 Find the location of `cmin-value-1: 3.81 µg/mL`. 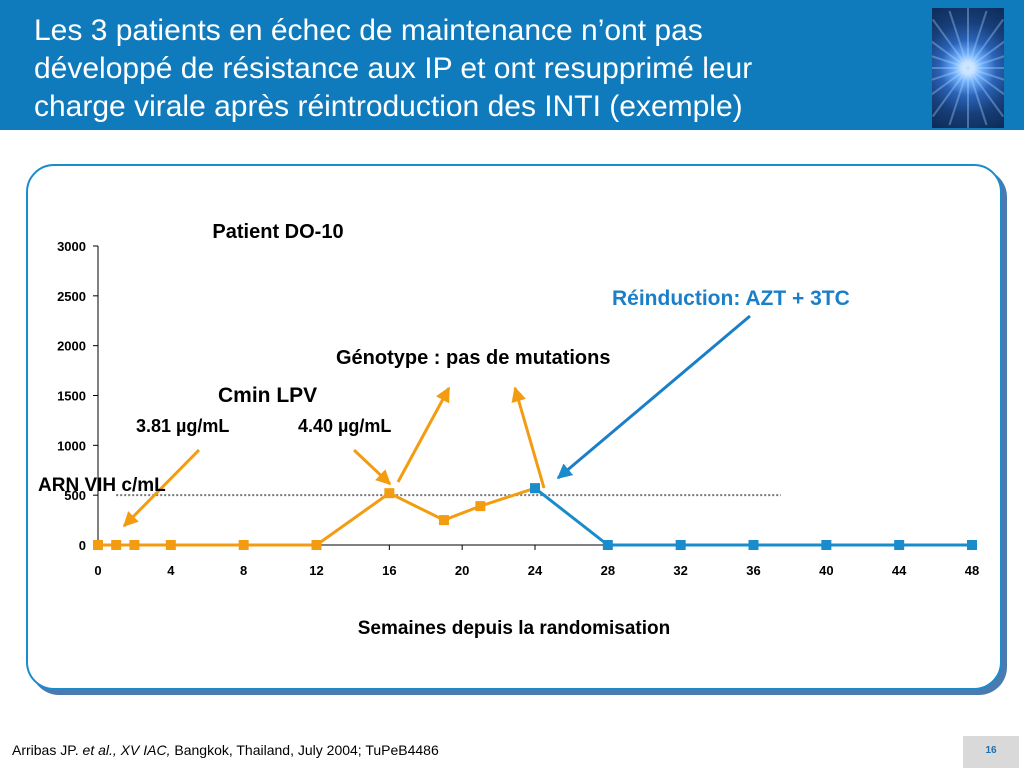

cmin-value-1: 3.81 µg/mL is located at coordinates (182, 426).